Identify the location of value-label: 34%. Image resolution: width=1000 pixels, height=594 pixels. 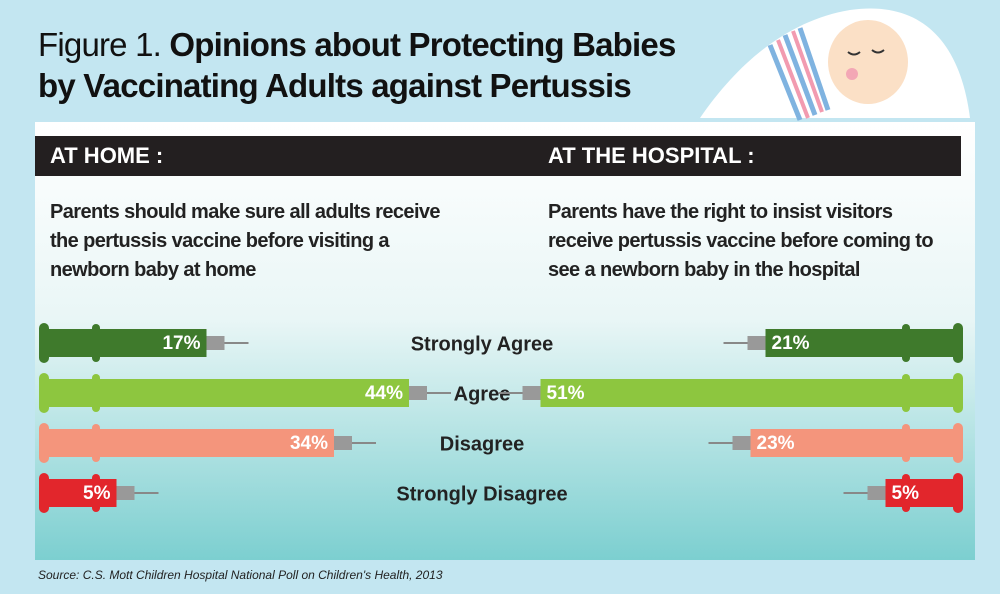
(309, 443).